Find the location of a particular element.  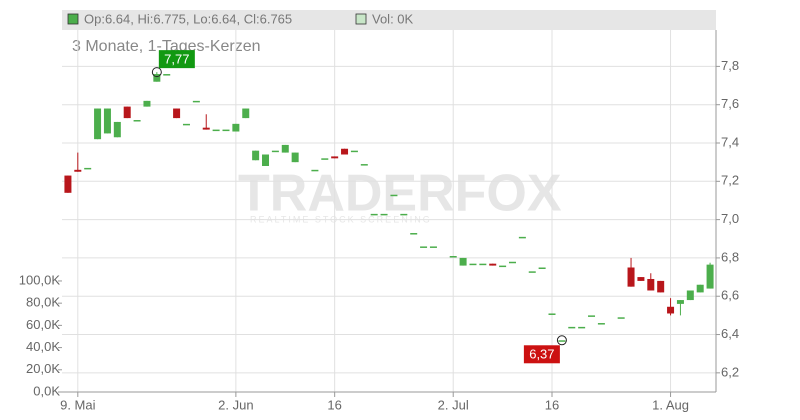

header-bar is located at coordinates (389, 20).